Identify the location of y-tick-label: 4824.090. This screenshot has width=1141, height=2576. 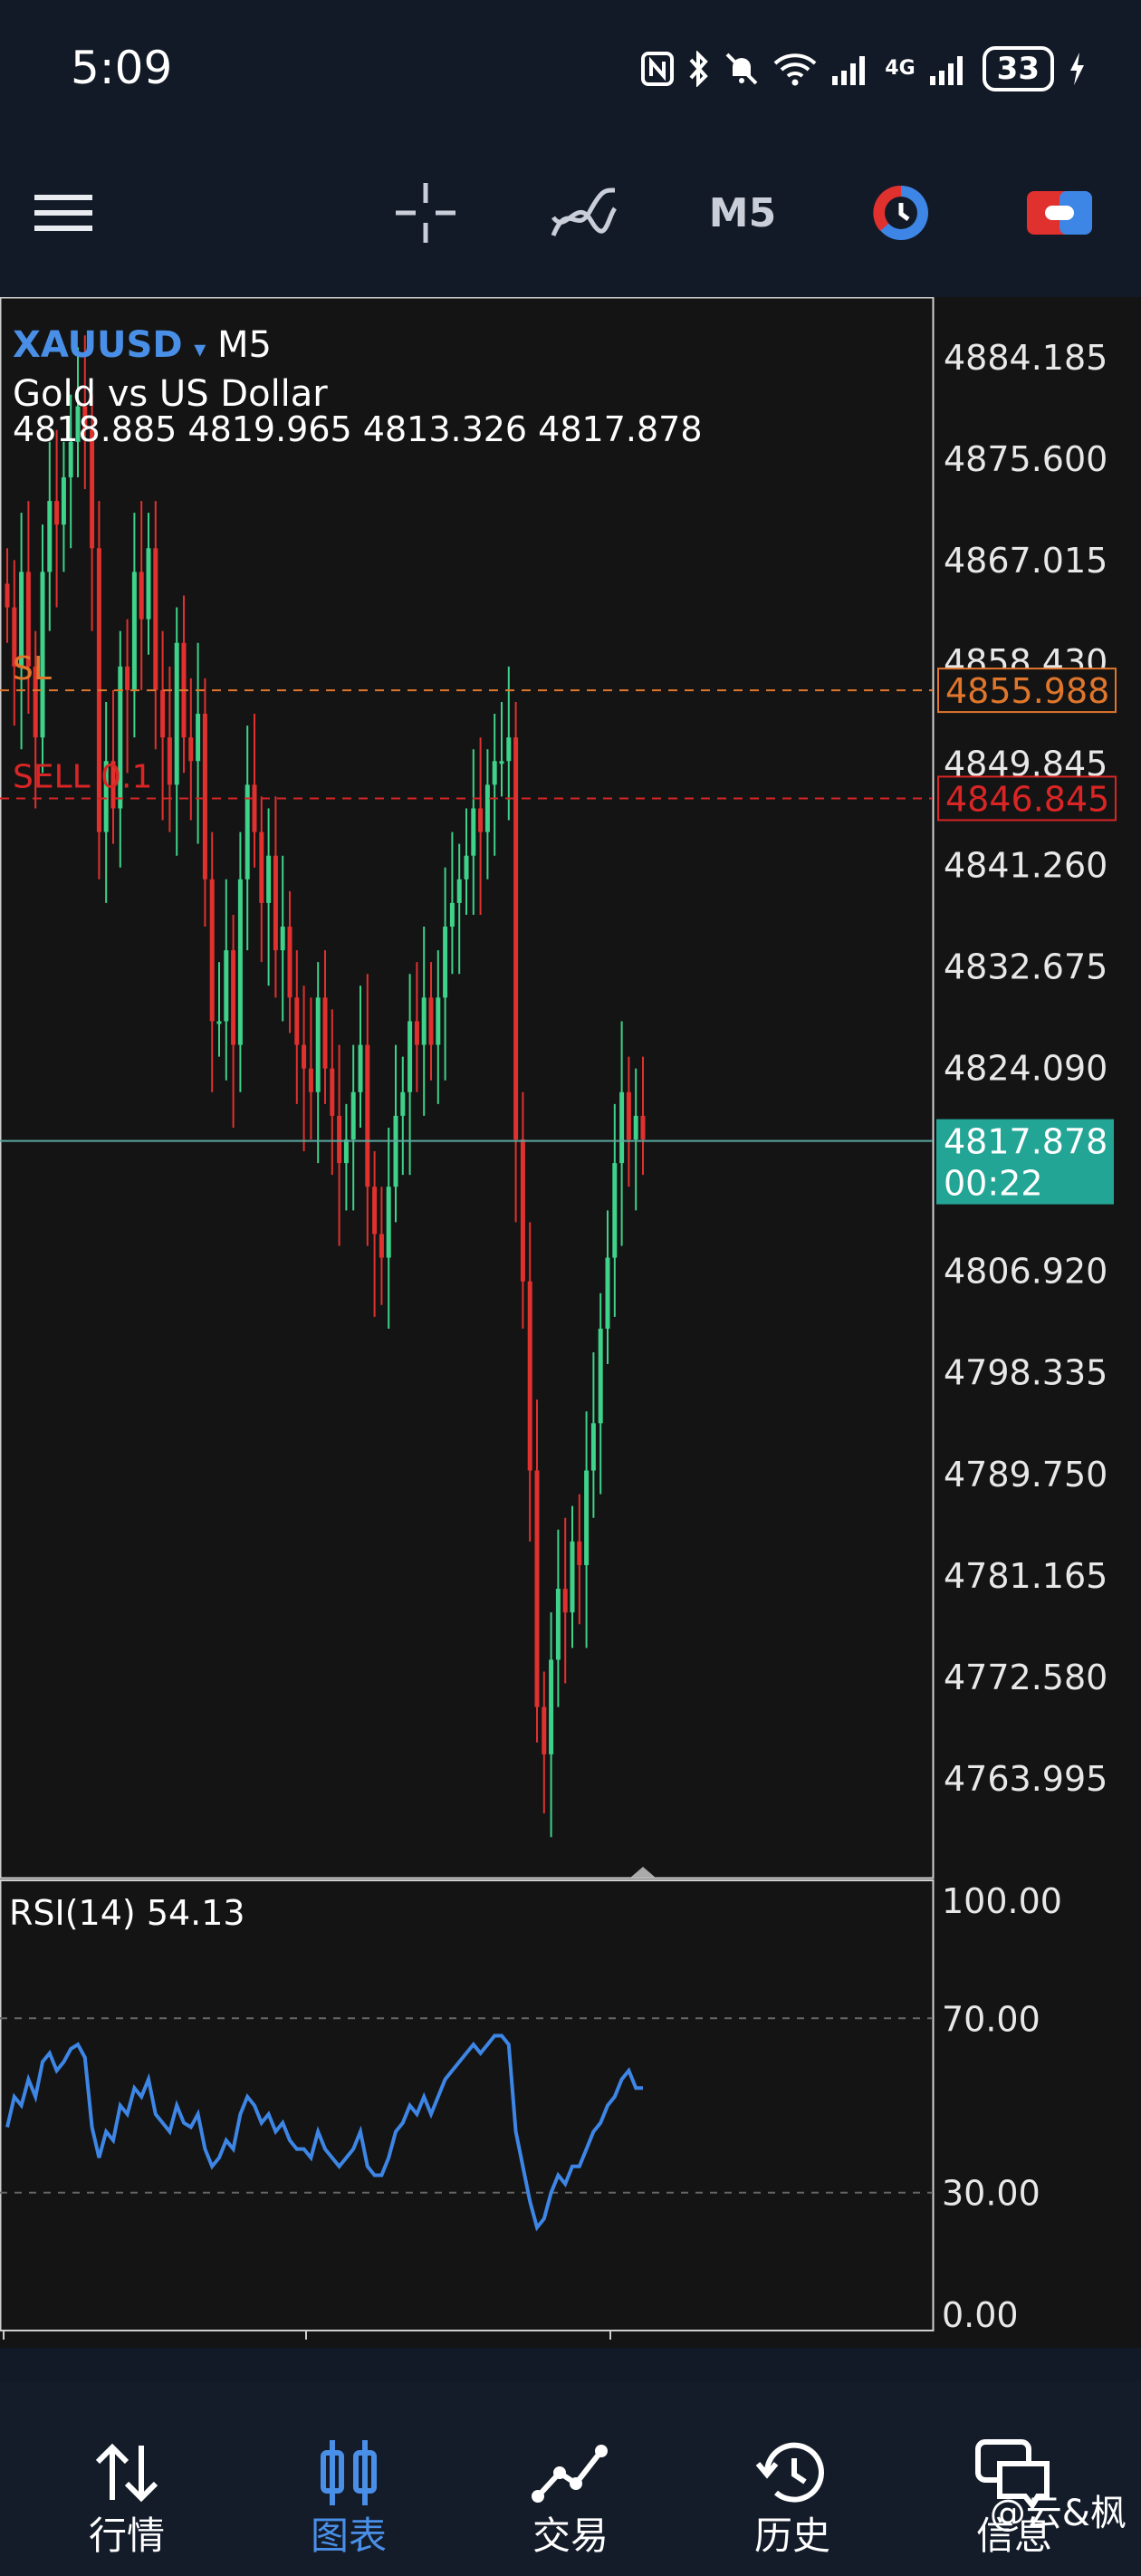
(1026, 1069).